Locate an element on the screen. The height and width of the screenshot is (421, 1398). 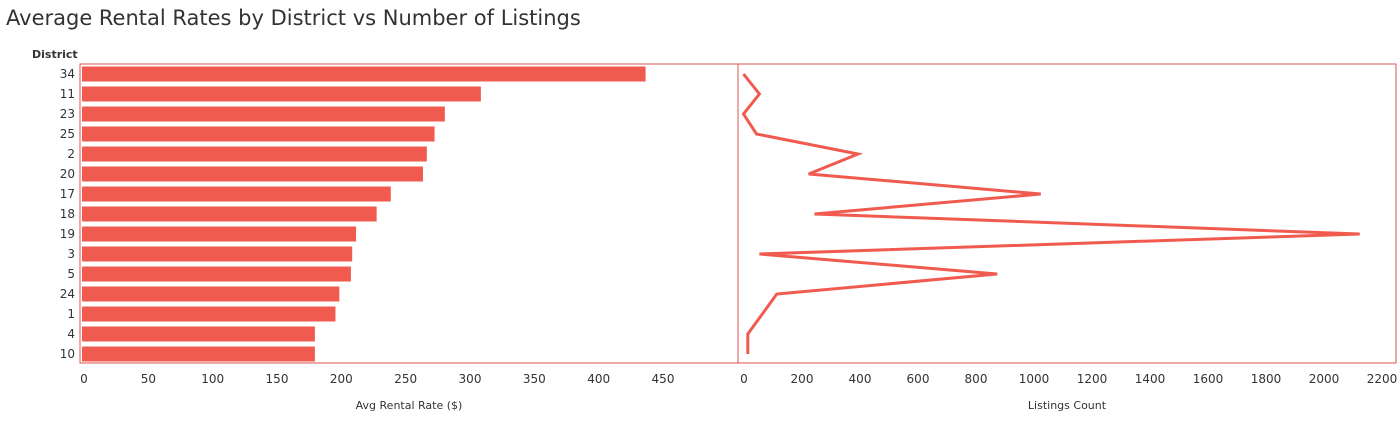
district-label: 5 is located at coordinates (71, 274).